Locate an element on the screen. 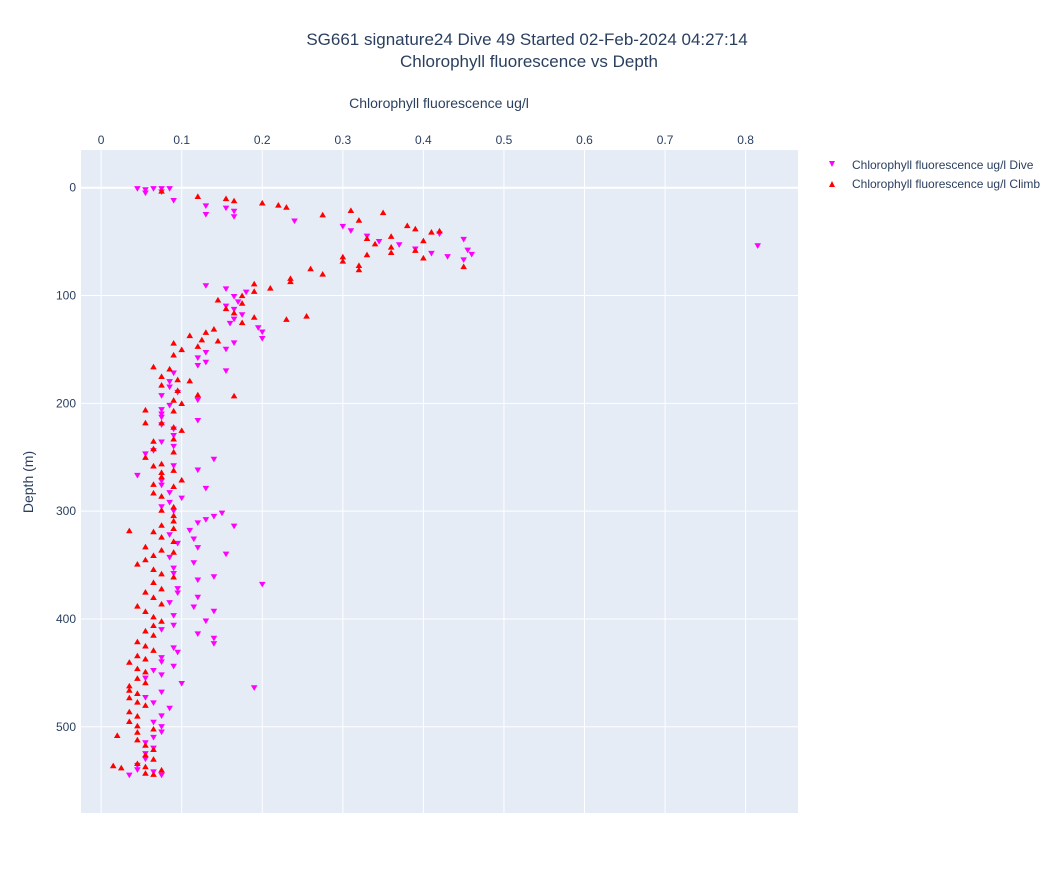  x-tick-label: 0.7 is located at coordinates (665, 140).